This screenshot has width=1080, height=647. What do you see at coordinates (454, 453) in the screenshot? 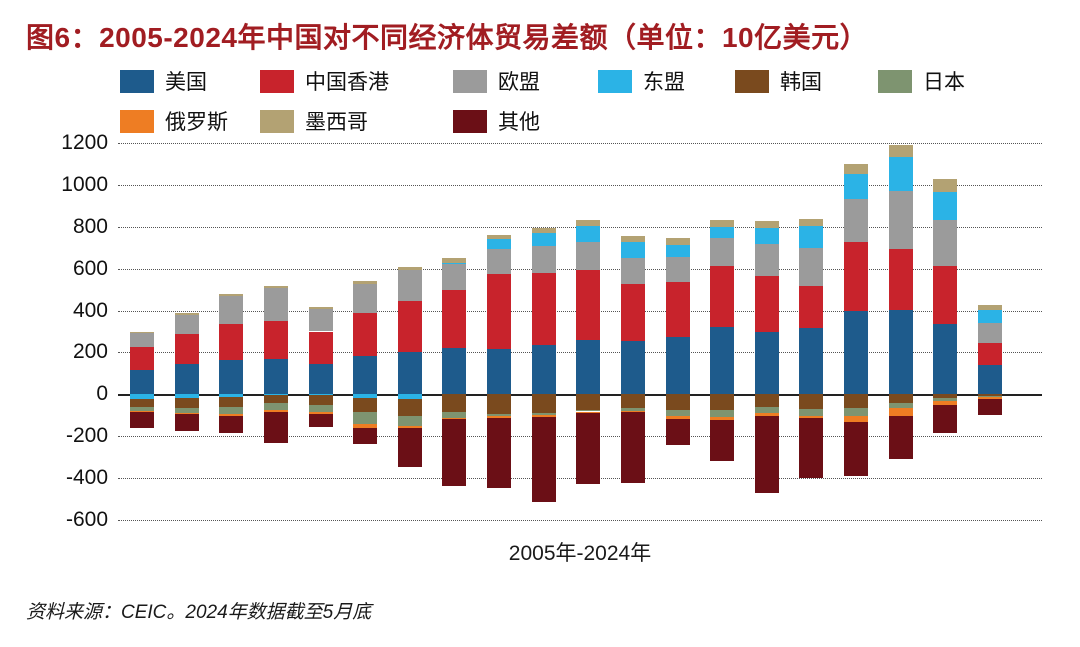
I see `bar-segment-other-2012` at bounding box center [454, 453].